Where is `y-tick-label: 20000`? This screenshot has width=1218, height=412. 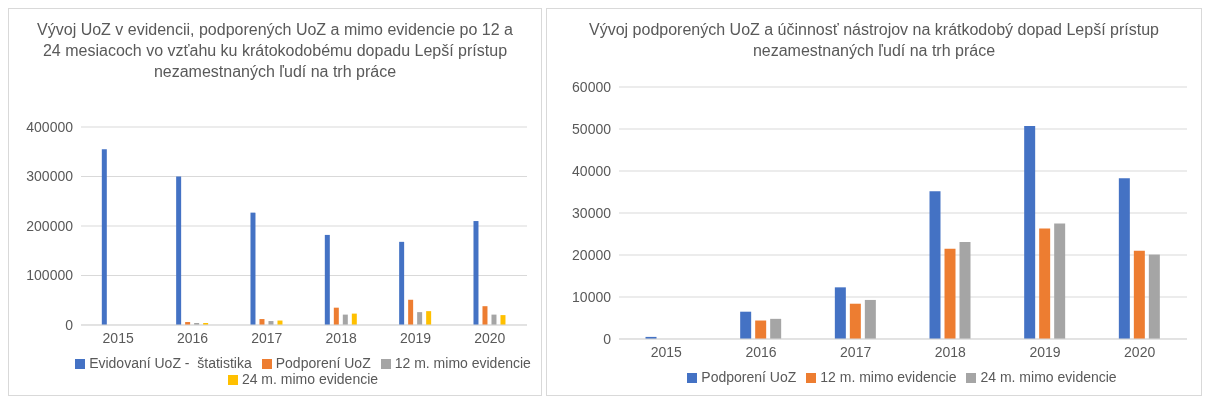 y-tick-label: 20000 is located at coordinates (592, 254).